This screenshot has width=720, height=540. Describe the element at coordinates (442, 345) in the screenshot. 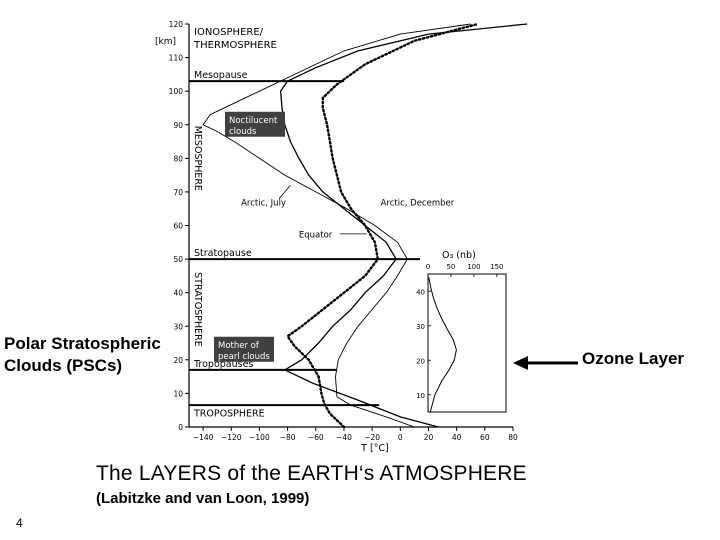

I see `inset-series-line-ozone` at that location.